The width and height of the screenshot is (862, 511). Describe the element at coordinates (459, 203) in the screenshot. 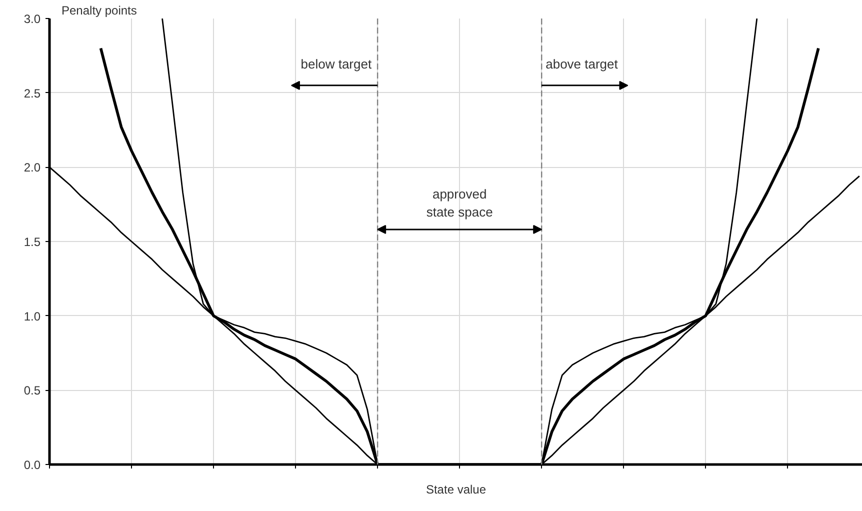

I see `annotation: approved state space` at that location.